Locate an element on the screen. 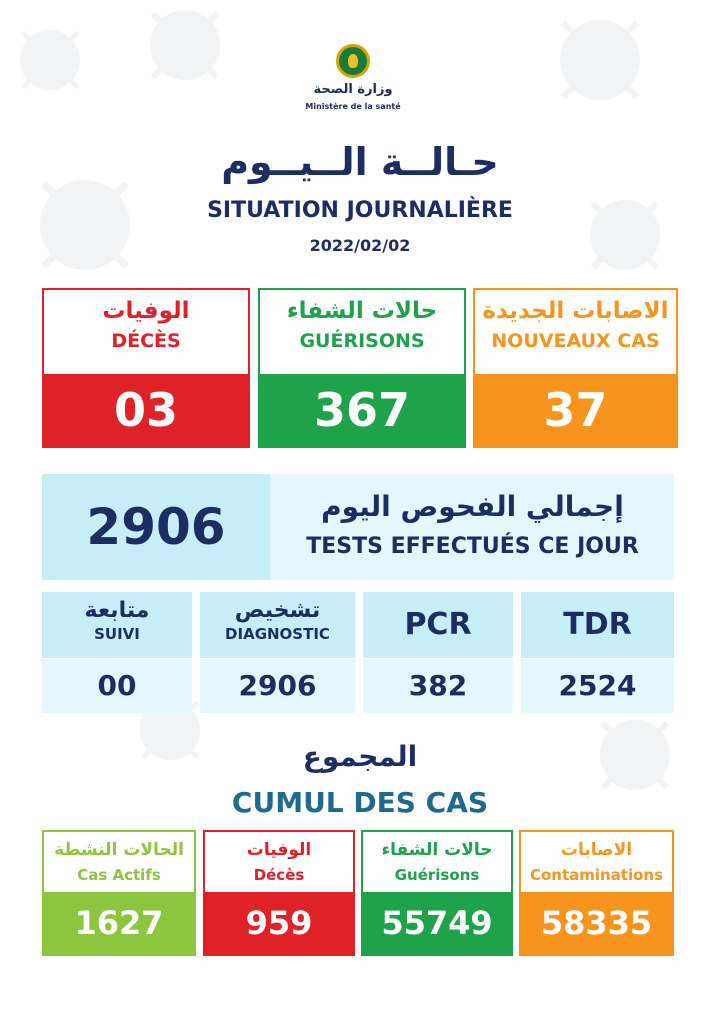  report-date: 2022/02/02 is located at coordinates (360, 245).